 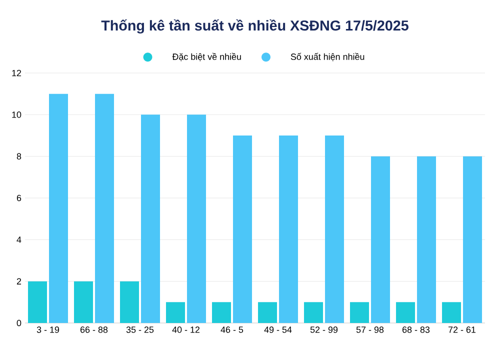 I want to click on x-tick-label: 52 - 99, so click(x=324, y=329).